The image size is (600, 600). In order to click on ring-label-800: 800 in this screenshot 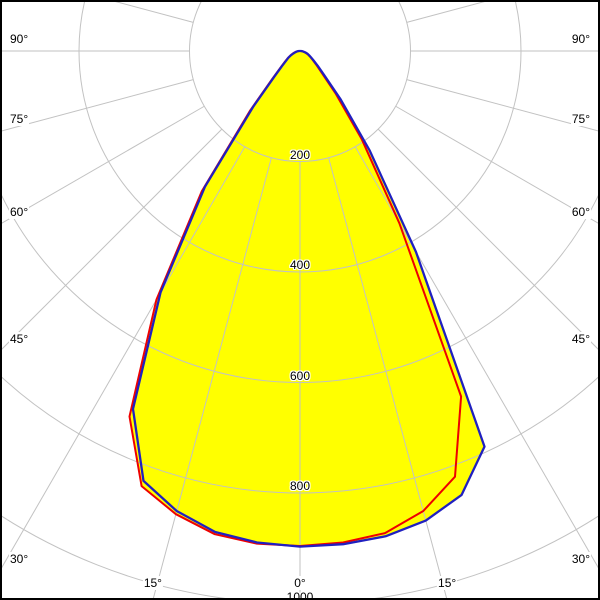, I will do `click(300, 486)`.